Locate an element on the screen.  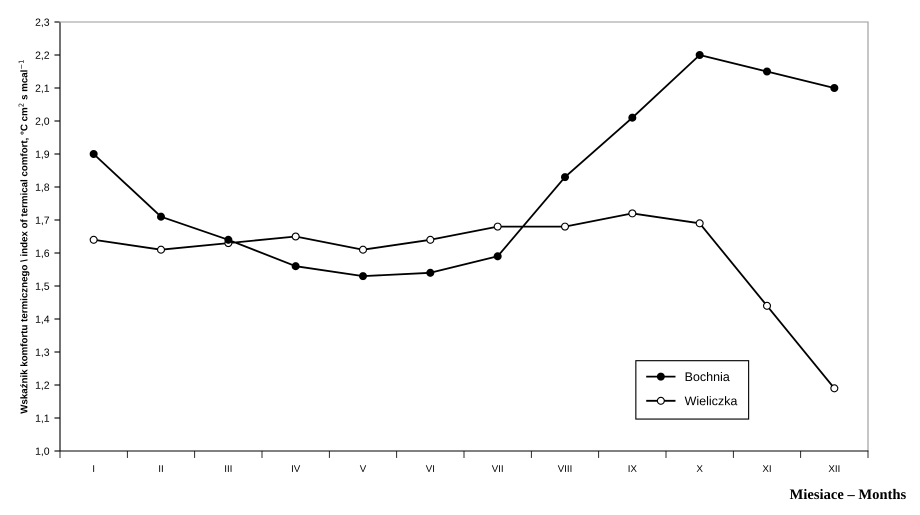
legend-label: Bochnia is located at coordinates (708, 377).